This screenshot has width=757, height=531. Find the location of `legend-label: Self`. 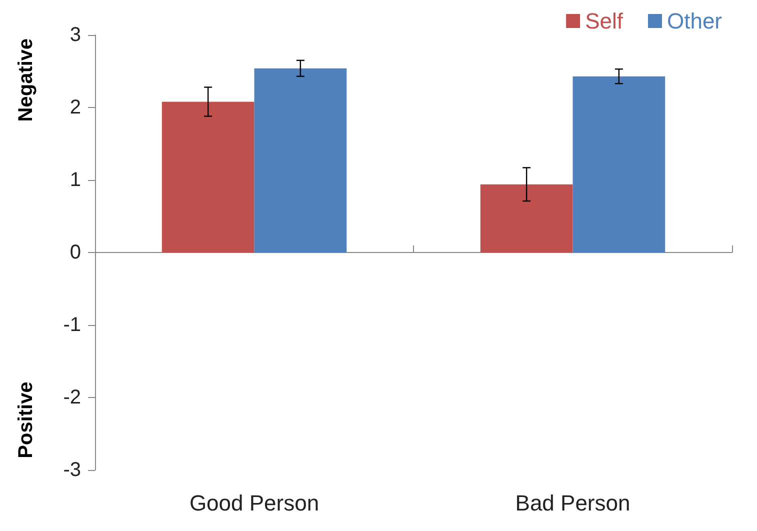

legend-label: Self is located at coordinates (604, 21).